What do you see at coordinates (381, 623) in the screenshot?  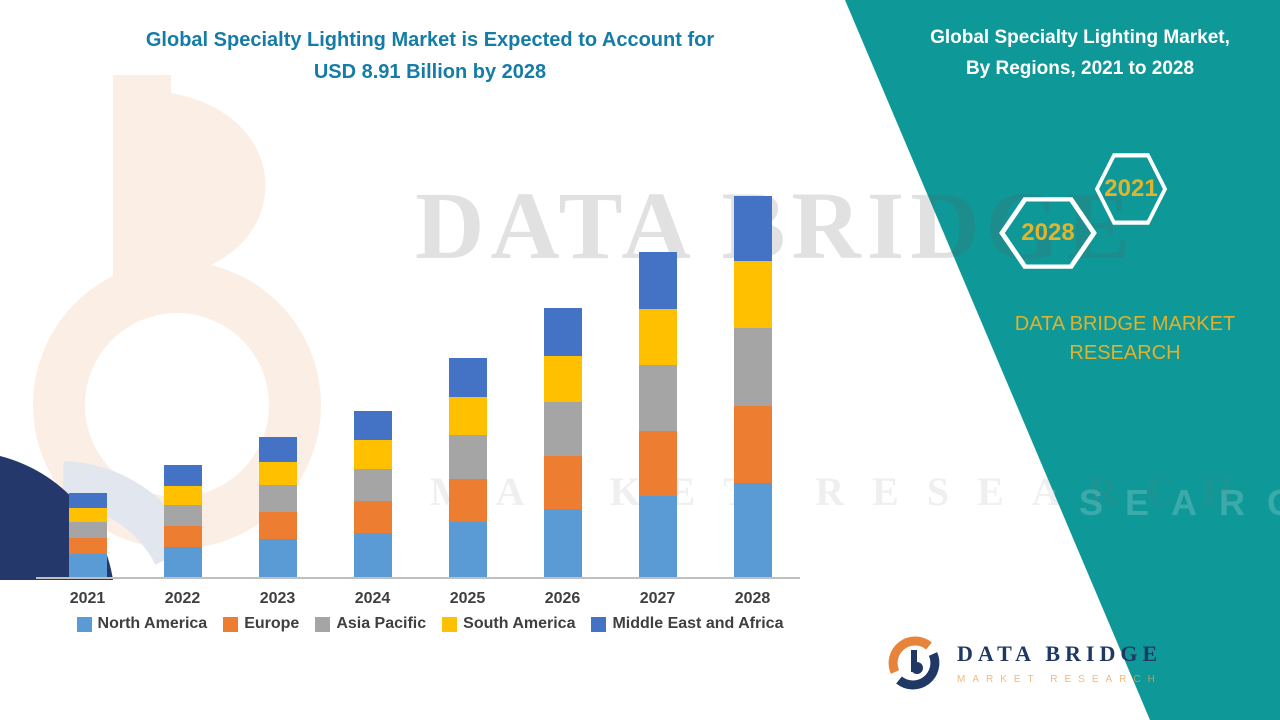 I see `legend-label: Asia Pacific` at bounding box center [381, 623].